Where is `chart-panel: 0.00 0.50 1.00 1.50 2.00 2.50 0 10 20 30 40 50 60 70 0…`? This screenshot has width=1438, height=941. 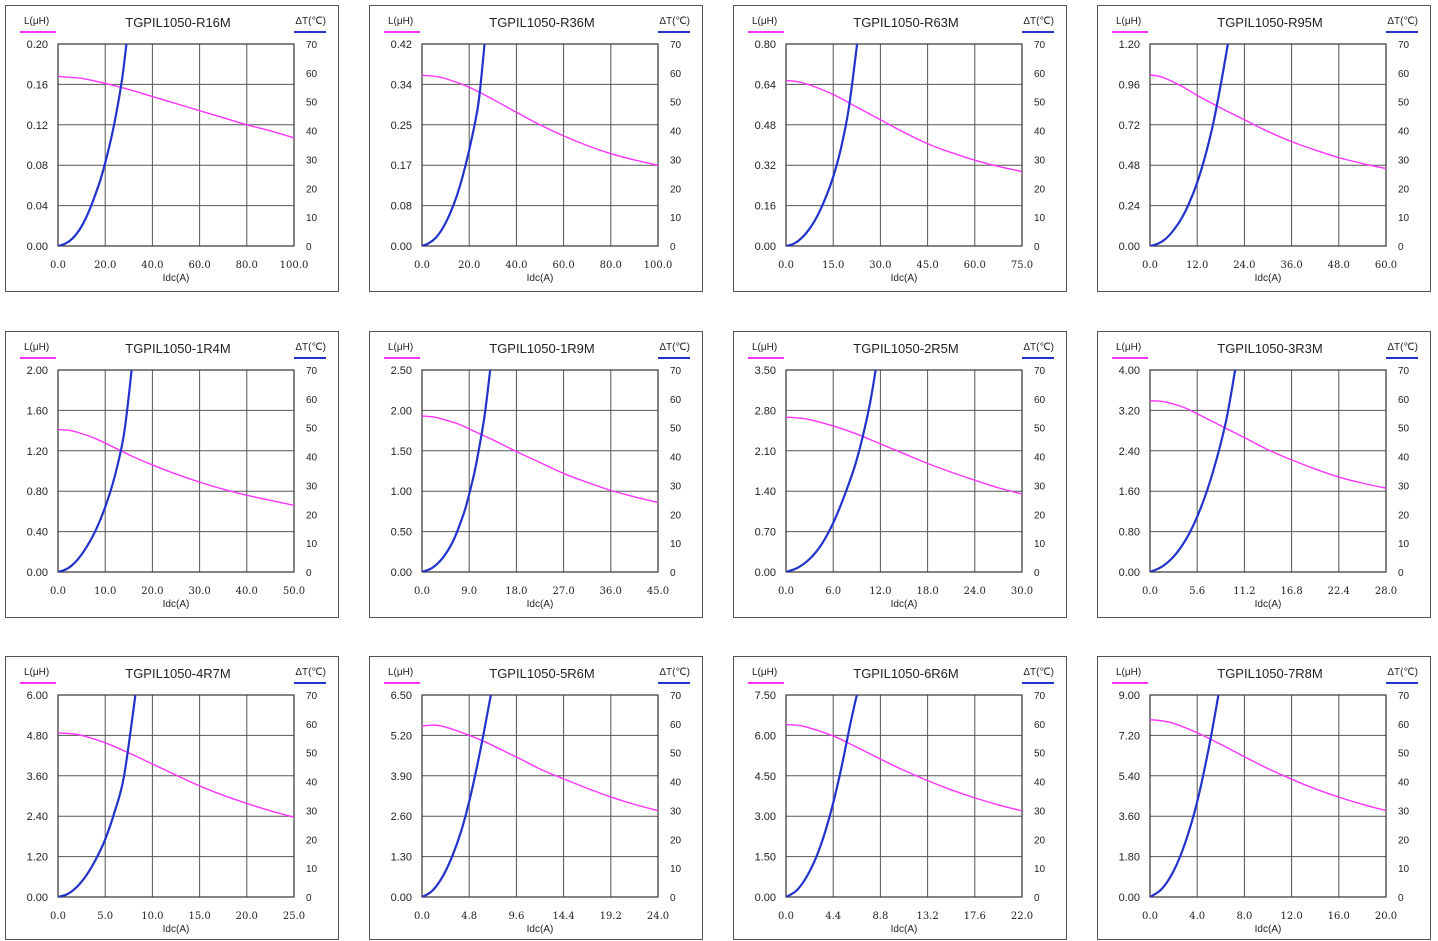
chart-panel: 0.00 0.50 1.00 1.50 2.00 2.50 0 10 20 30 40 50 60 70 0… is located at coordinates (536, 474).